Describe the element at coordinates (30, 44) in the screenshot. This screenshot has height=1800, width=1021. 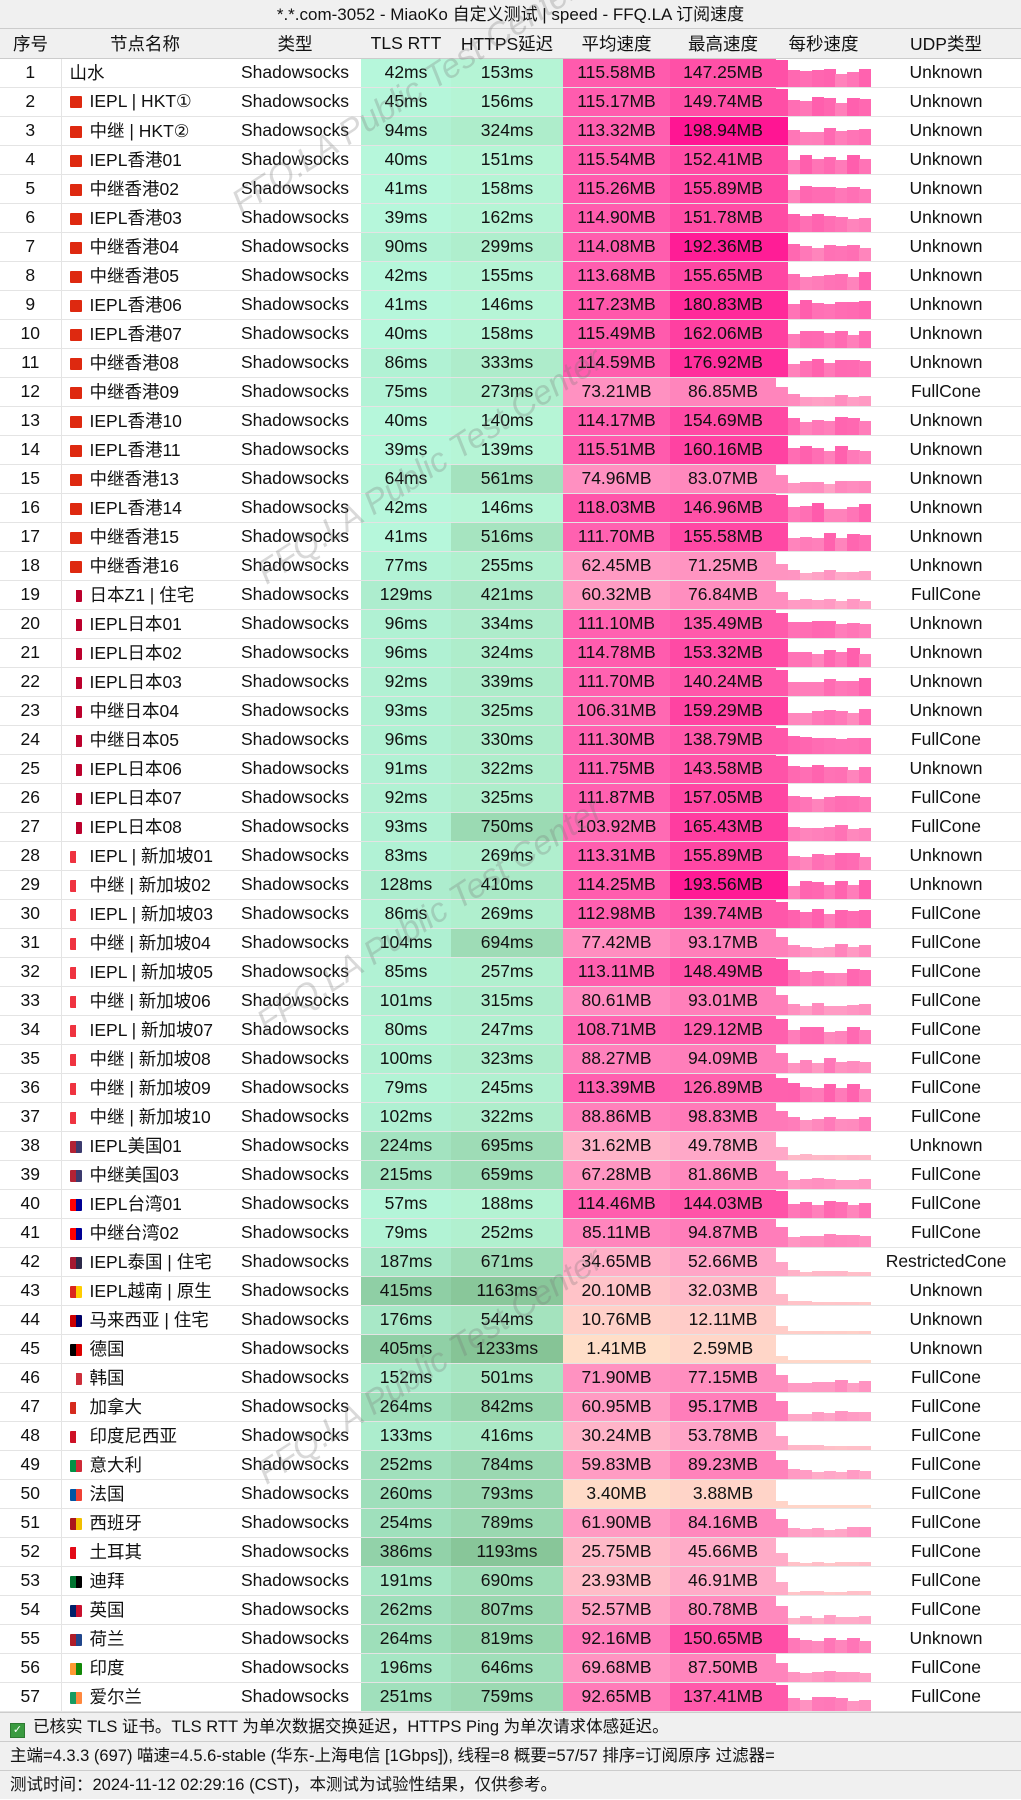
I see `column-header-index: 序号` at that location.